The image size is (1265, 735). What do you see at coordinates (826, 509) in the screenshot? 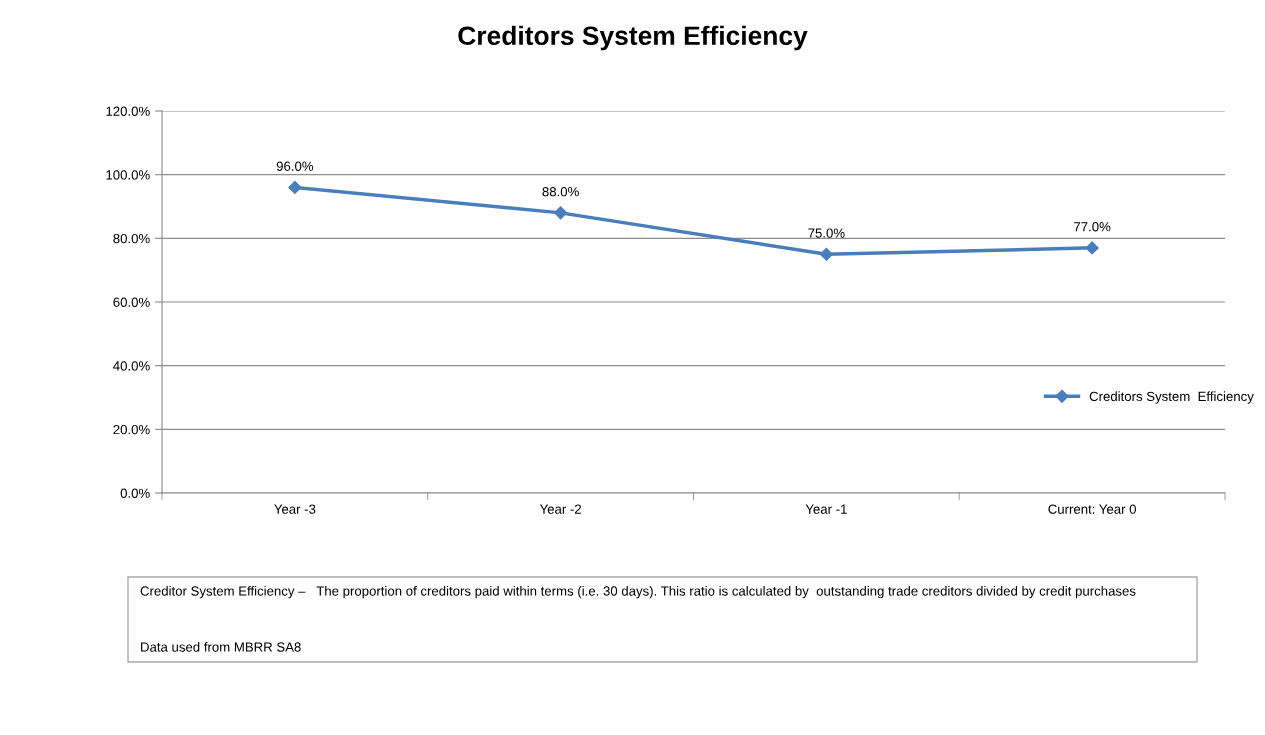
I see `x-tick-label: Year -1` at bounding box center [826, 509].